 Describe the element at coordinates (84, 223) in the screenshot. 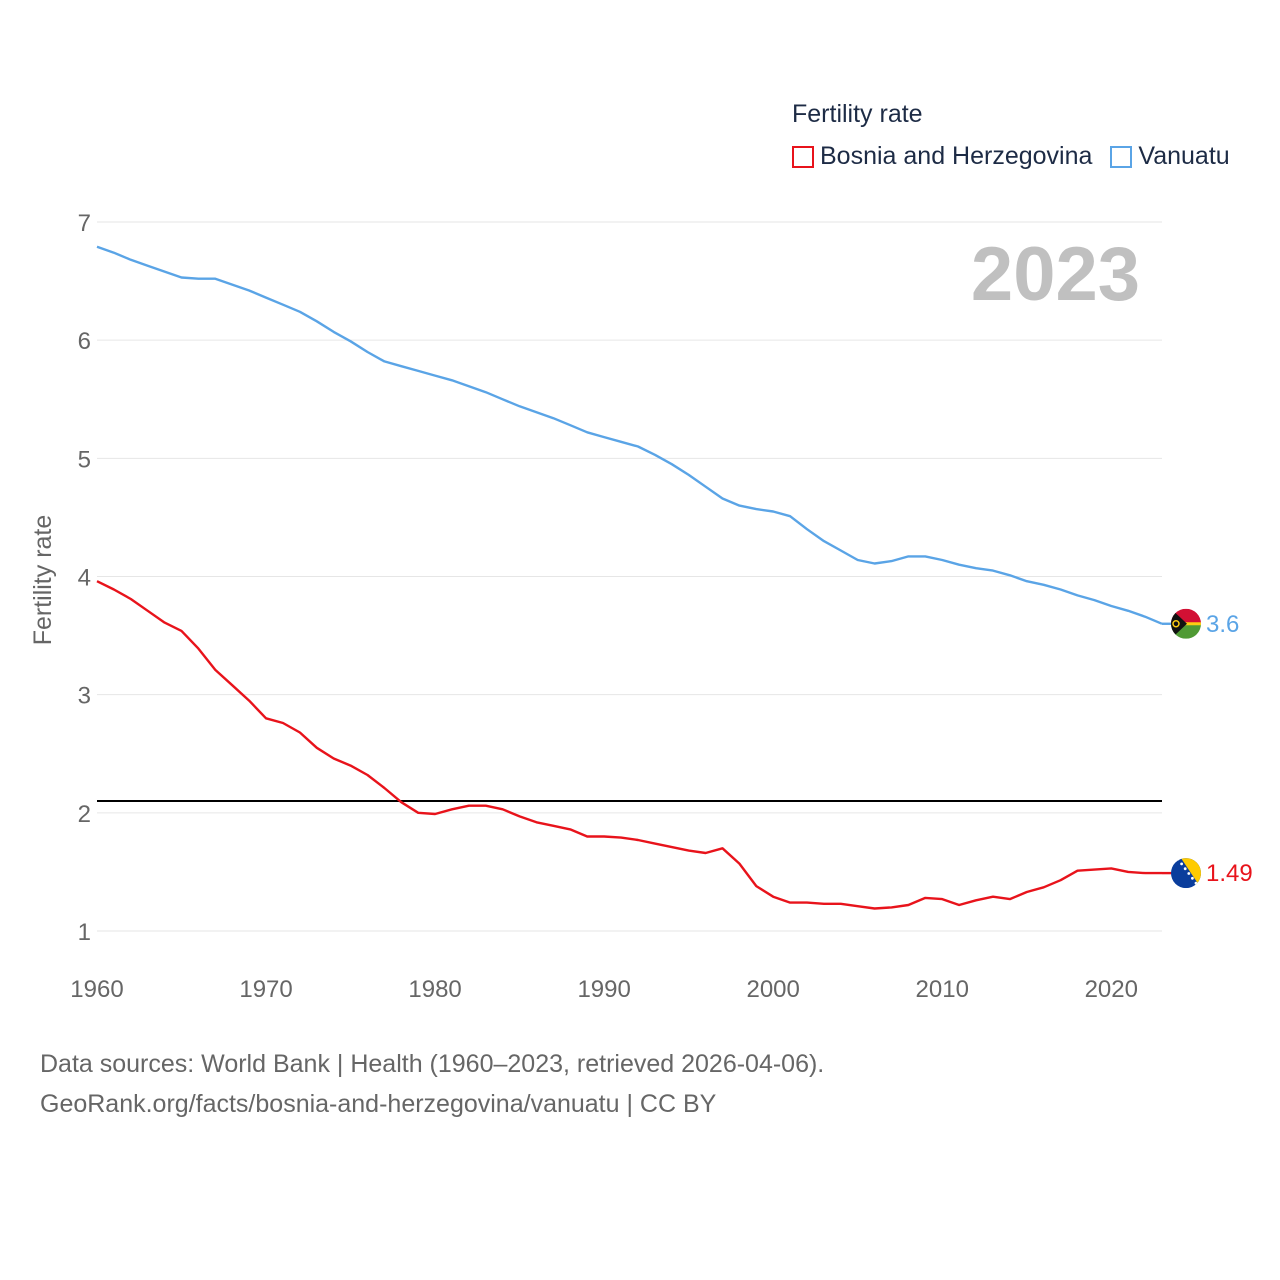

I see `y-tick-label-7: 7` at that location.